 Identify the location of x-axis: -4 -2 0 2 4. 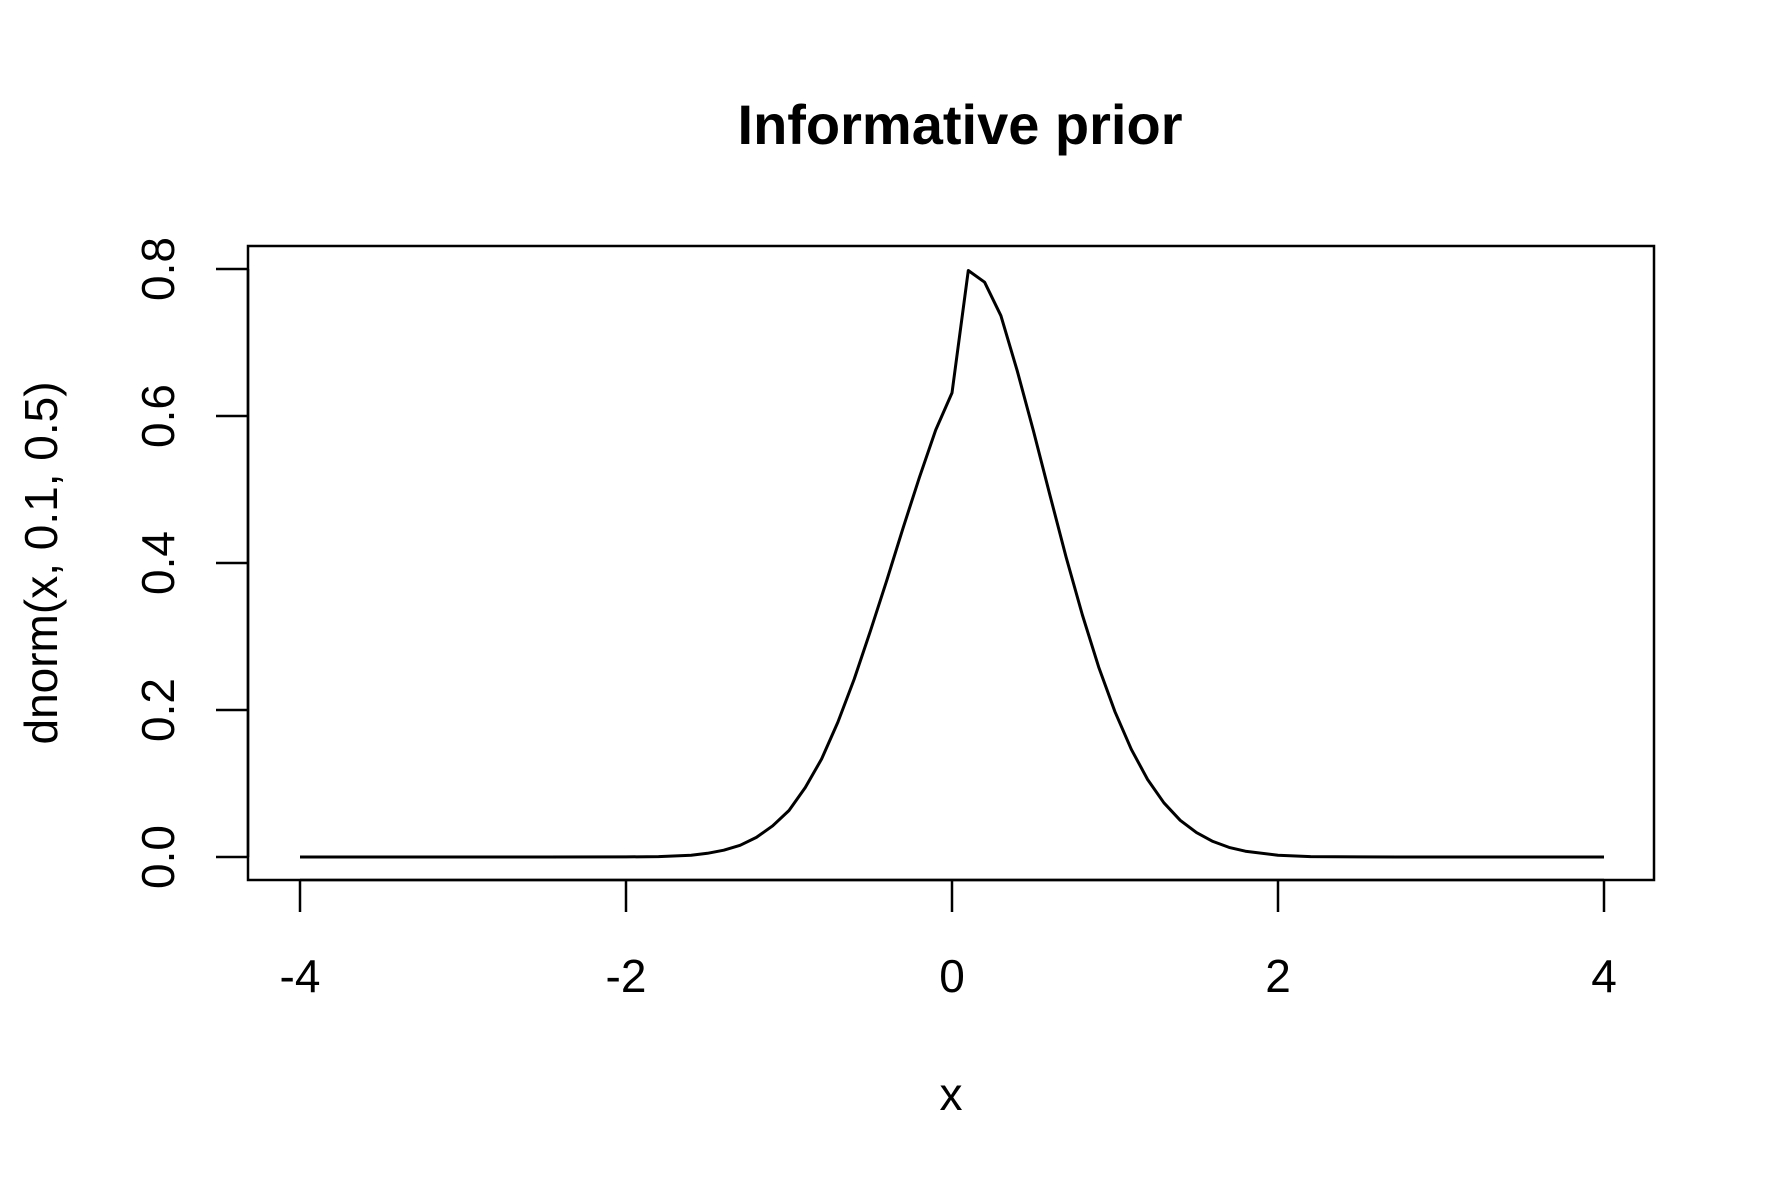
(948, 940).